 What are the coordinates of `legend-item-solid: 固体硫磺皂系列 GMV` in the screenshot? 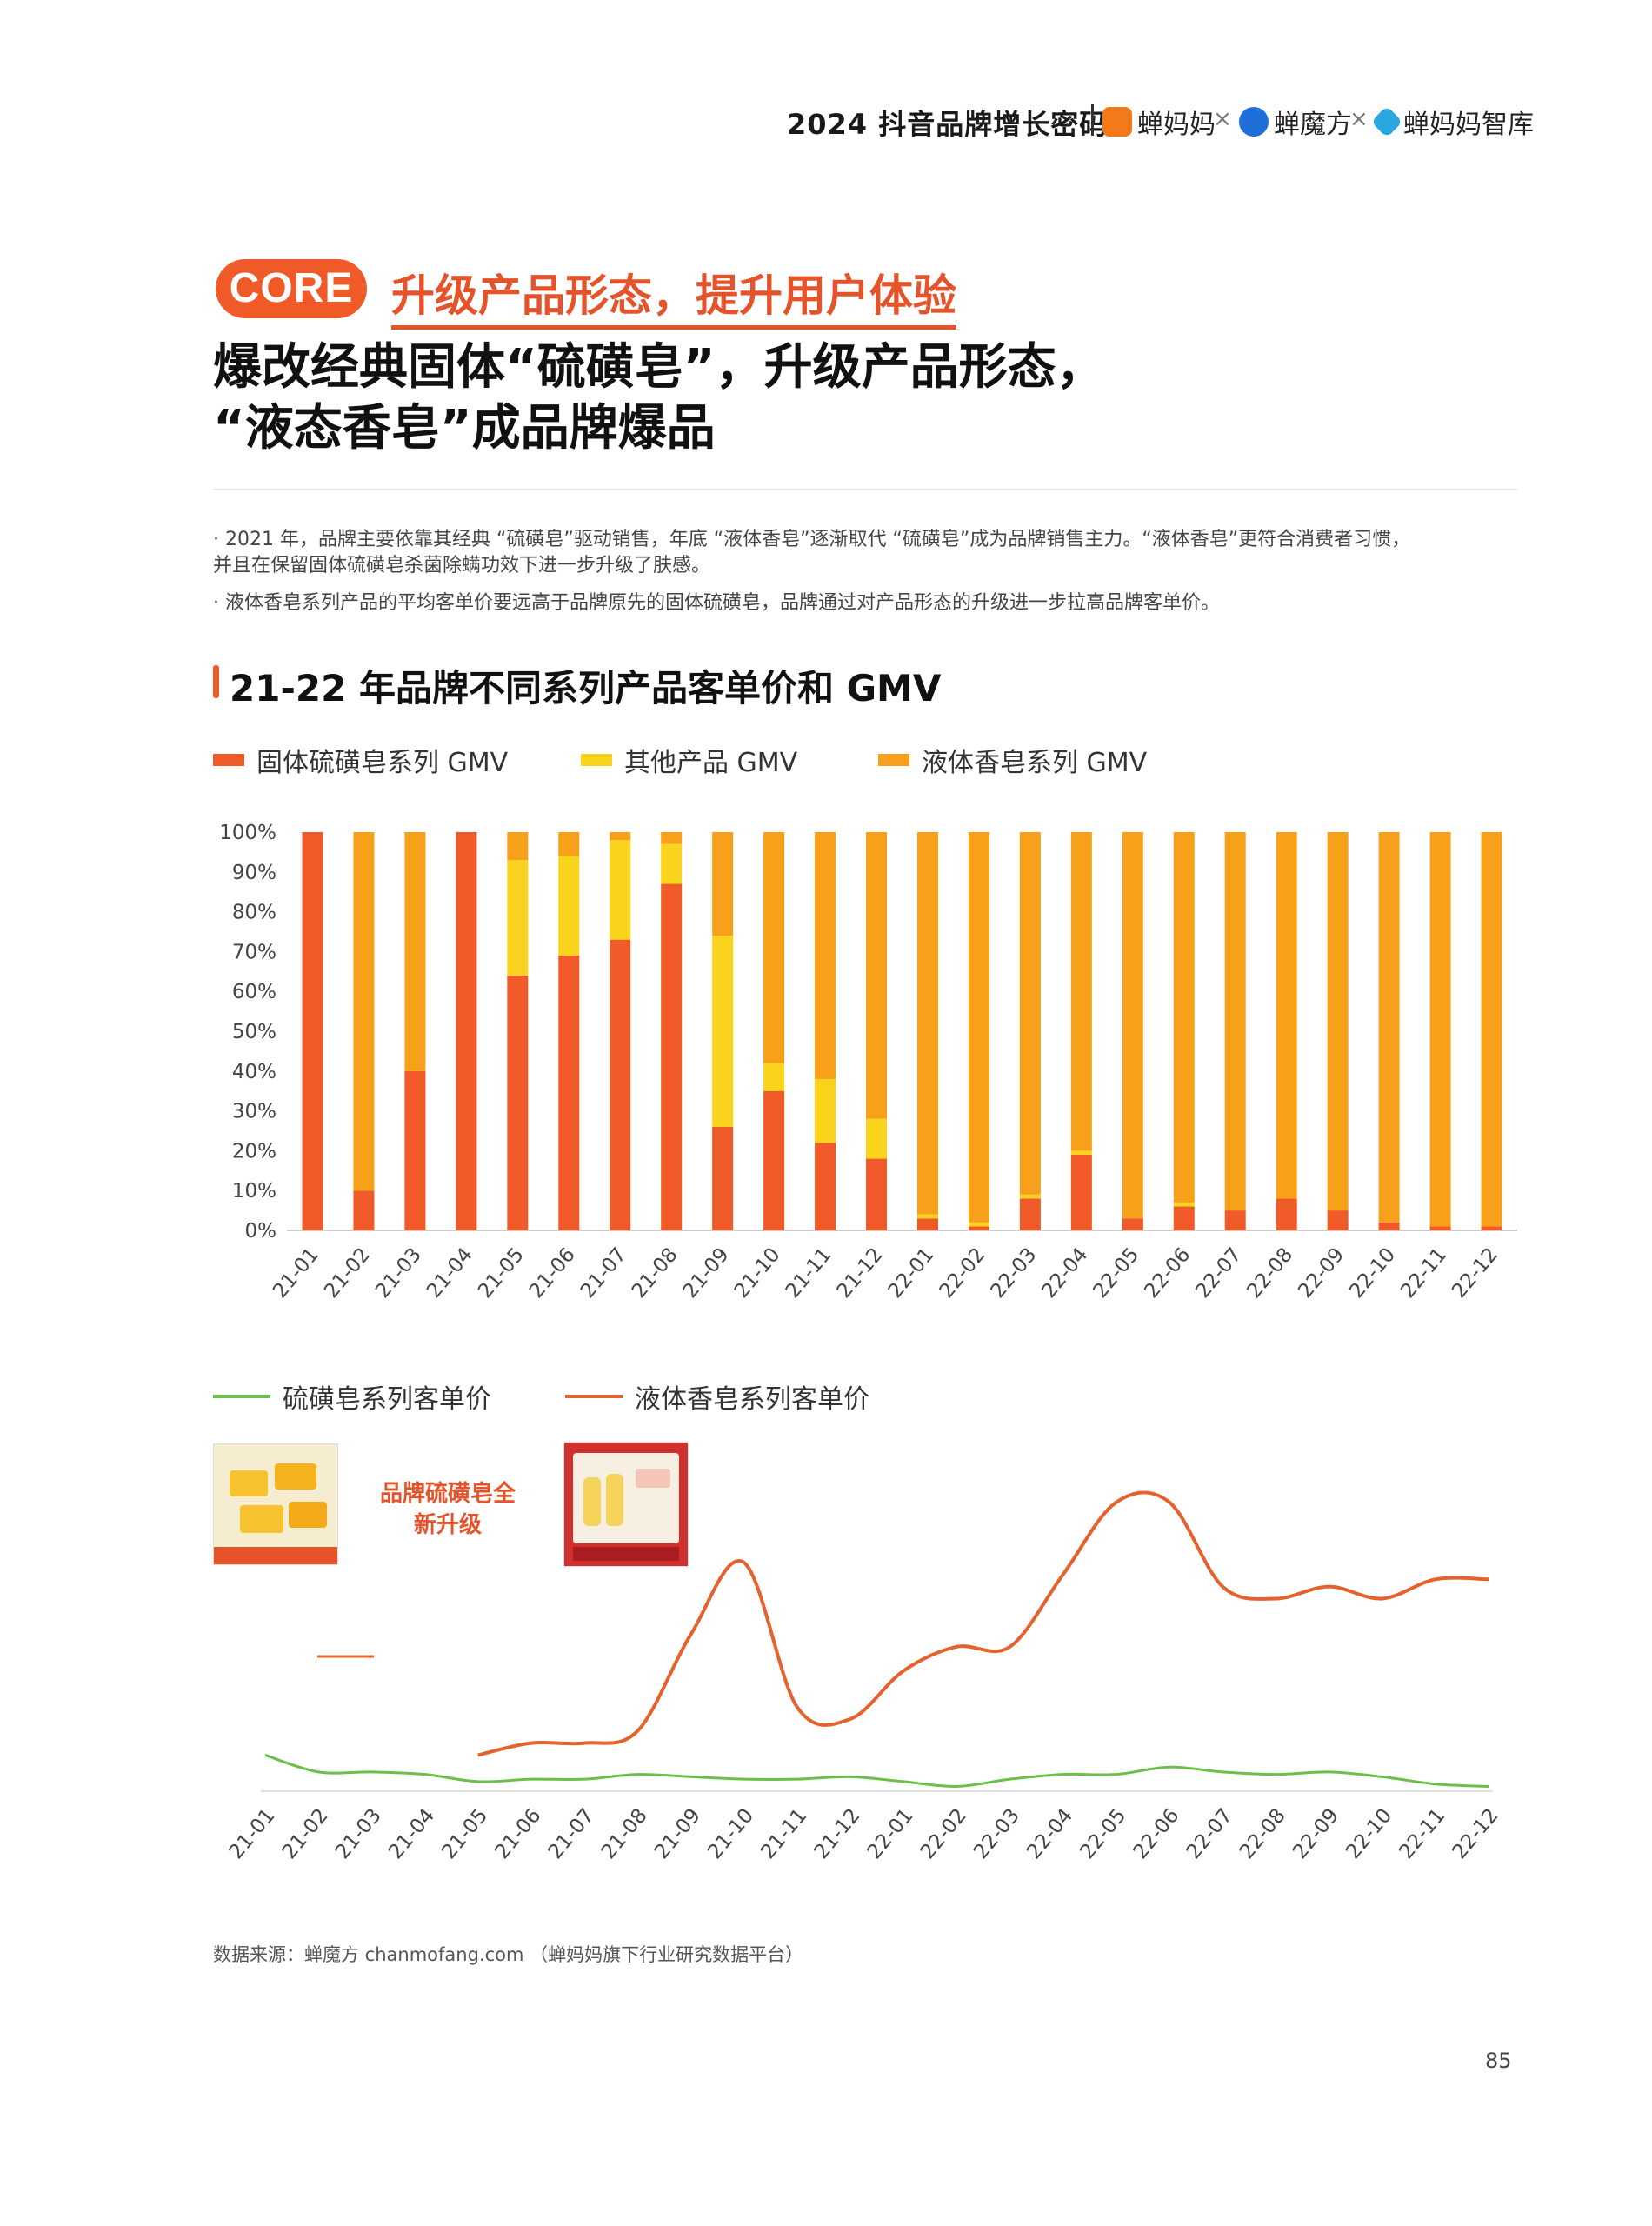 It's located at (360, 760).